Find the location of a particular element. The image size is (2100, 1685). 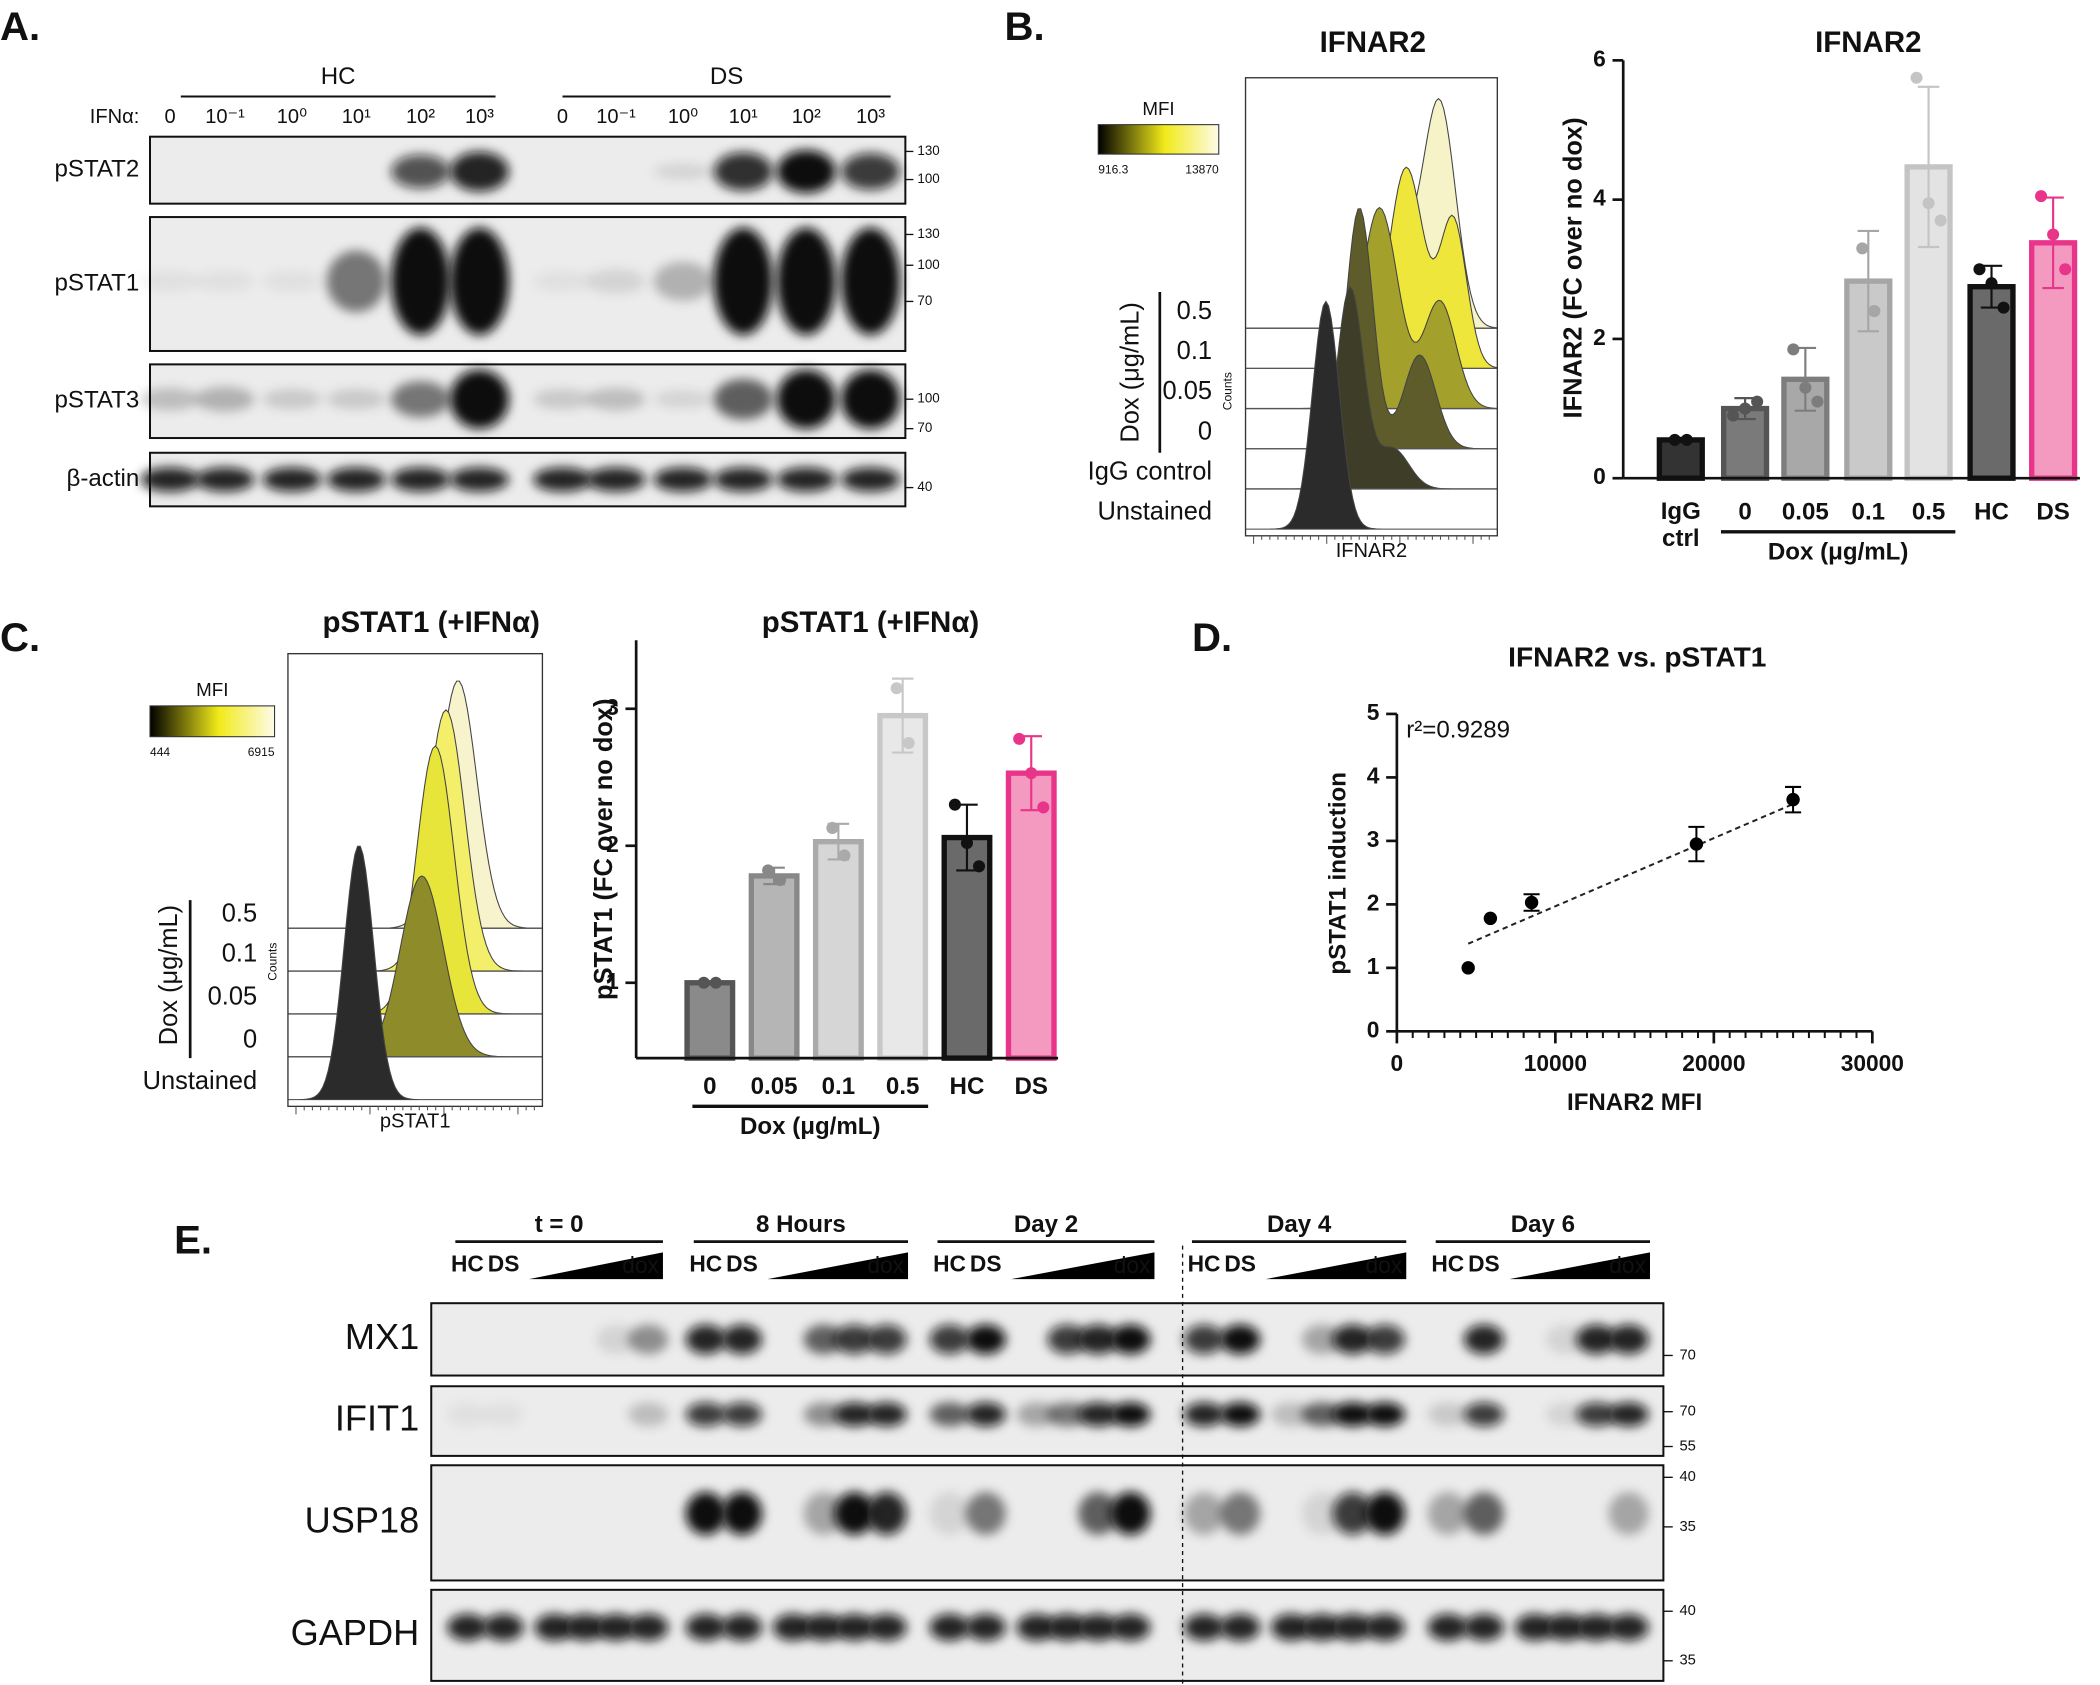

dose: 10³ is located at coordinates (479, 117).